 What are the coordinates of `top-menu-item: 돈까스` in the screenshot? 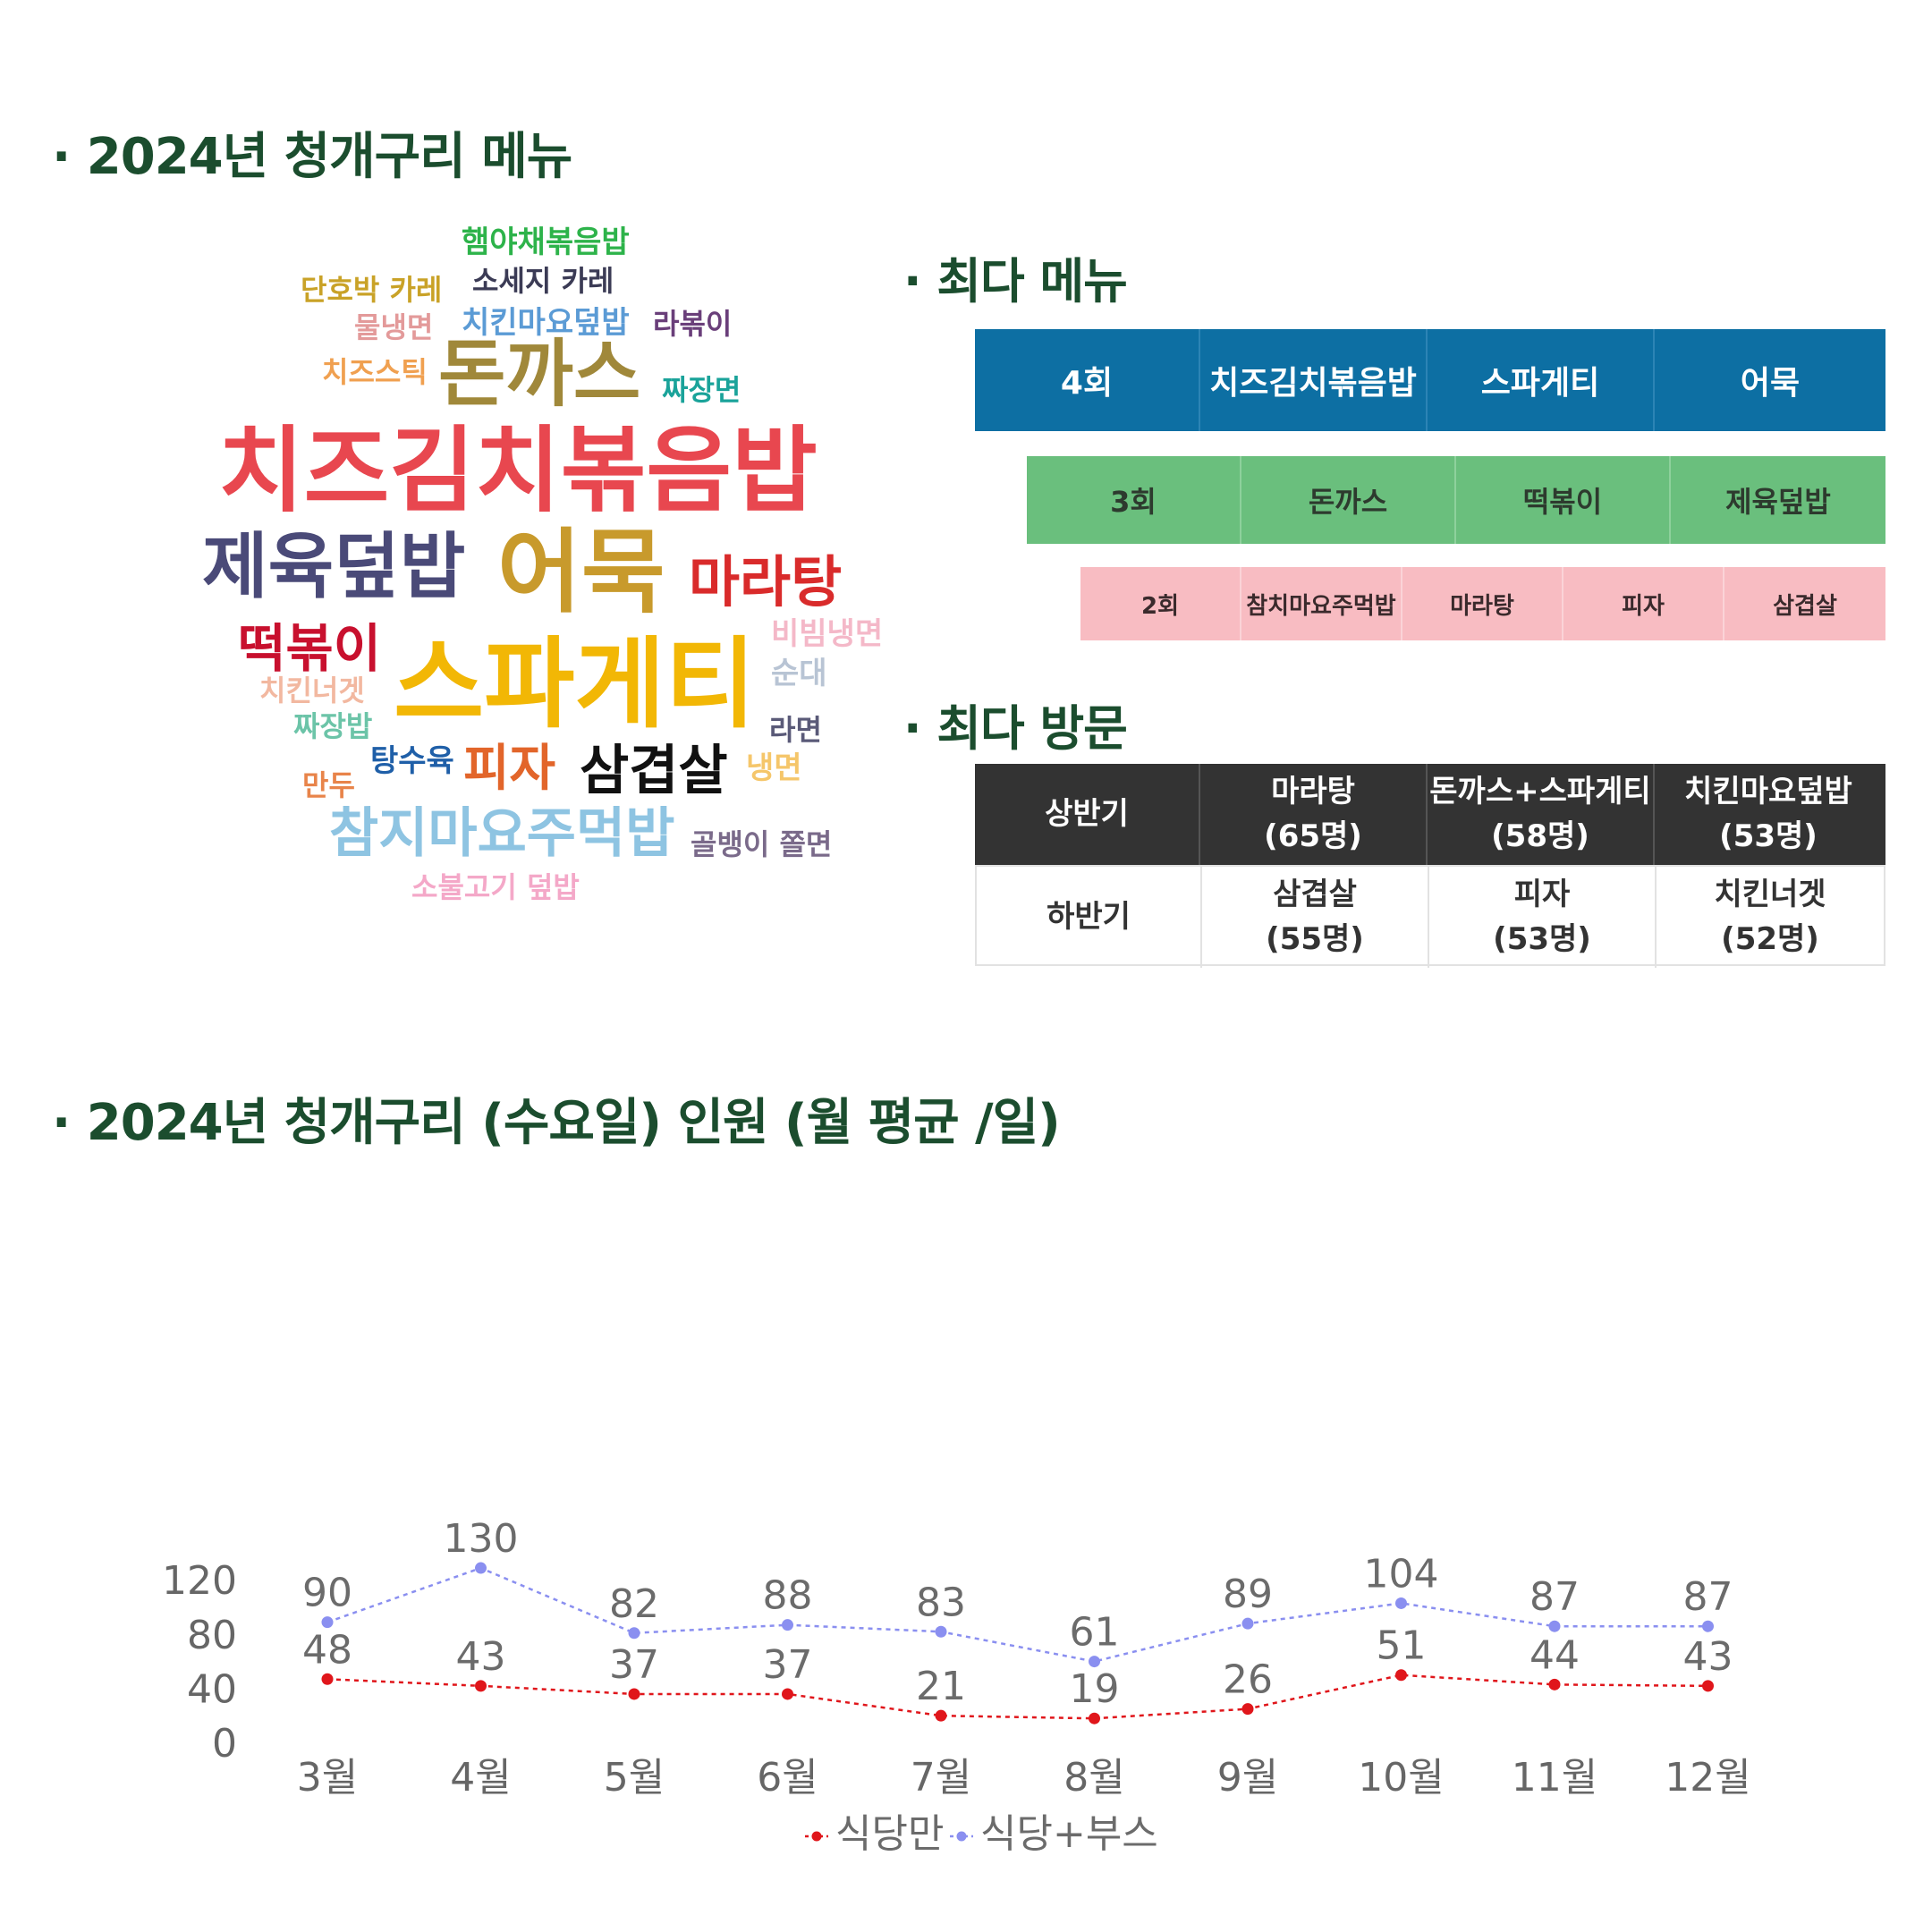 It's located at (1348, 500).